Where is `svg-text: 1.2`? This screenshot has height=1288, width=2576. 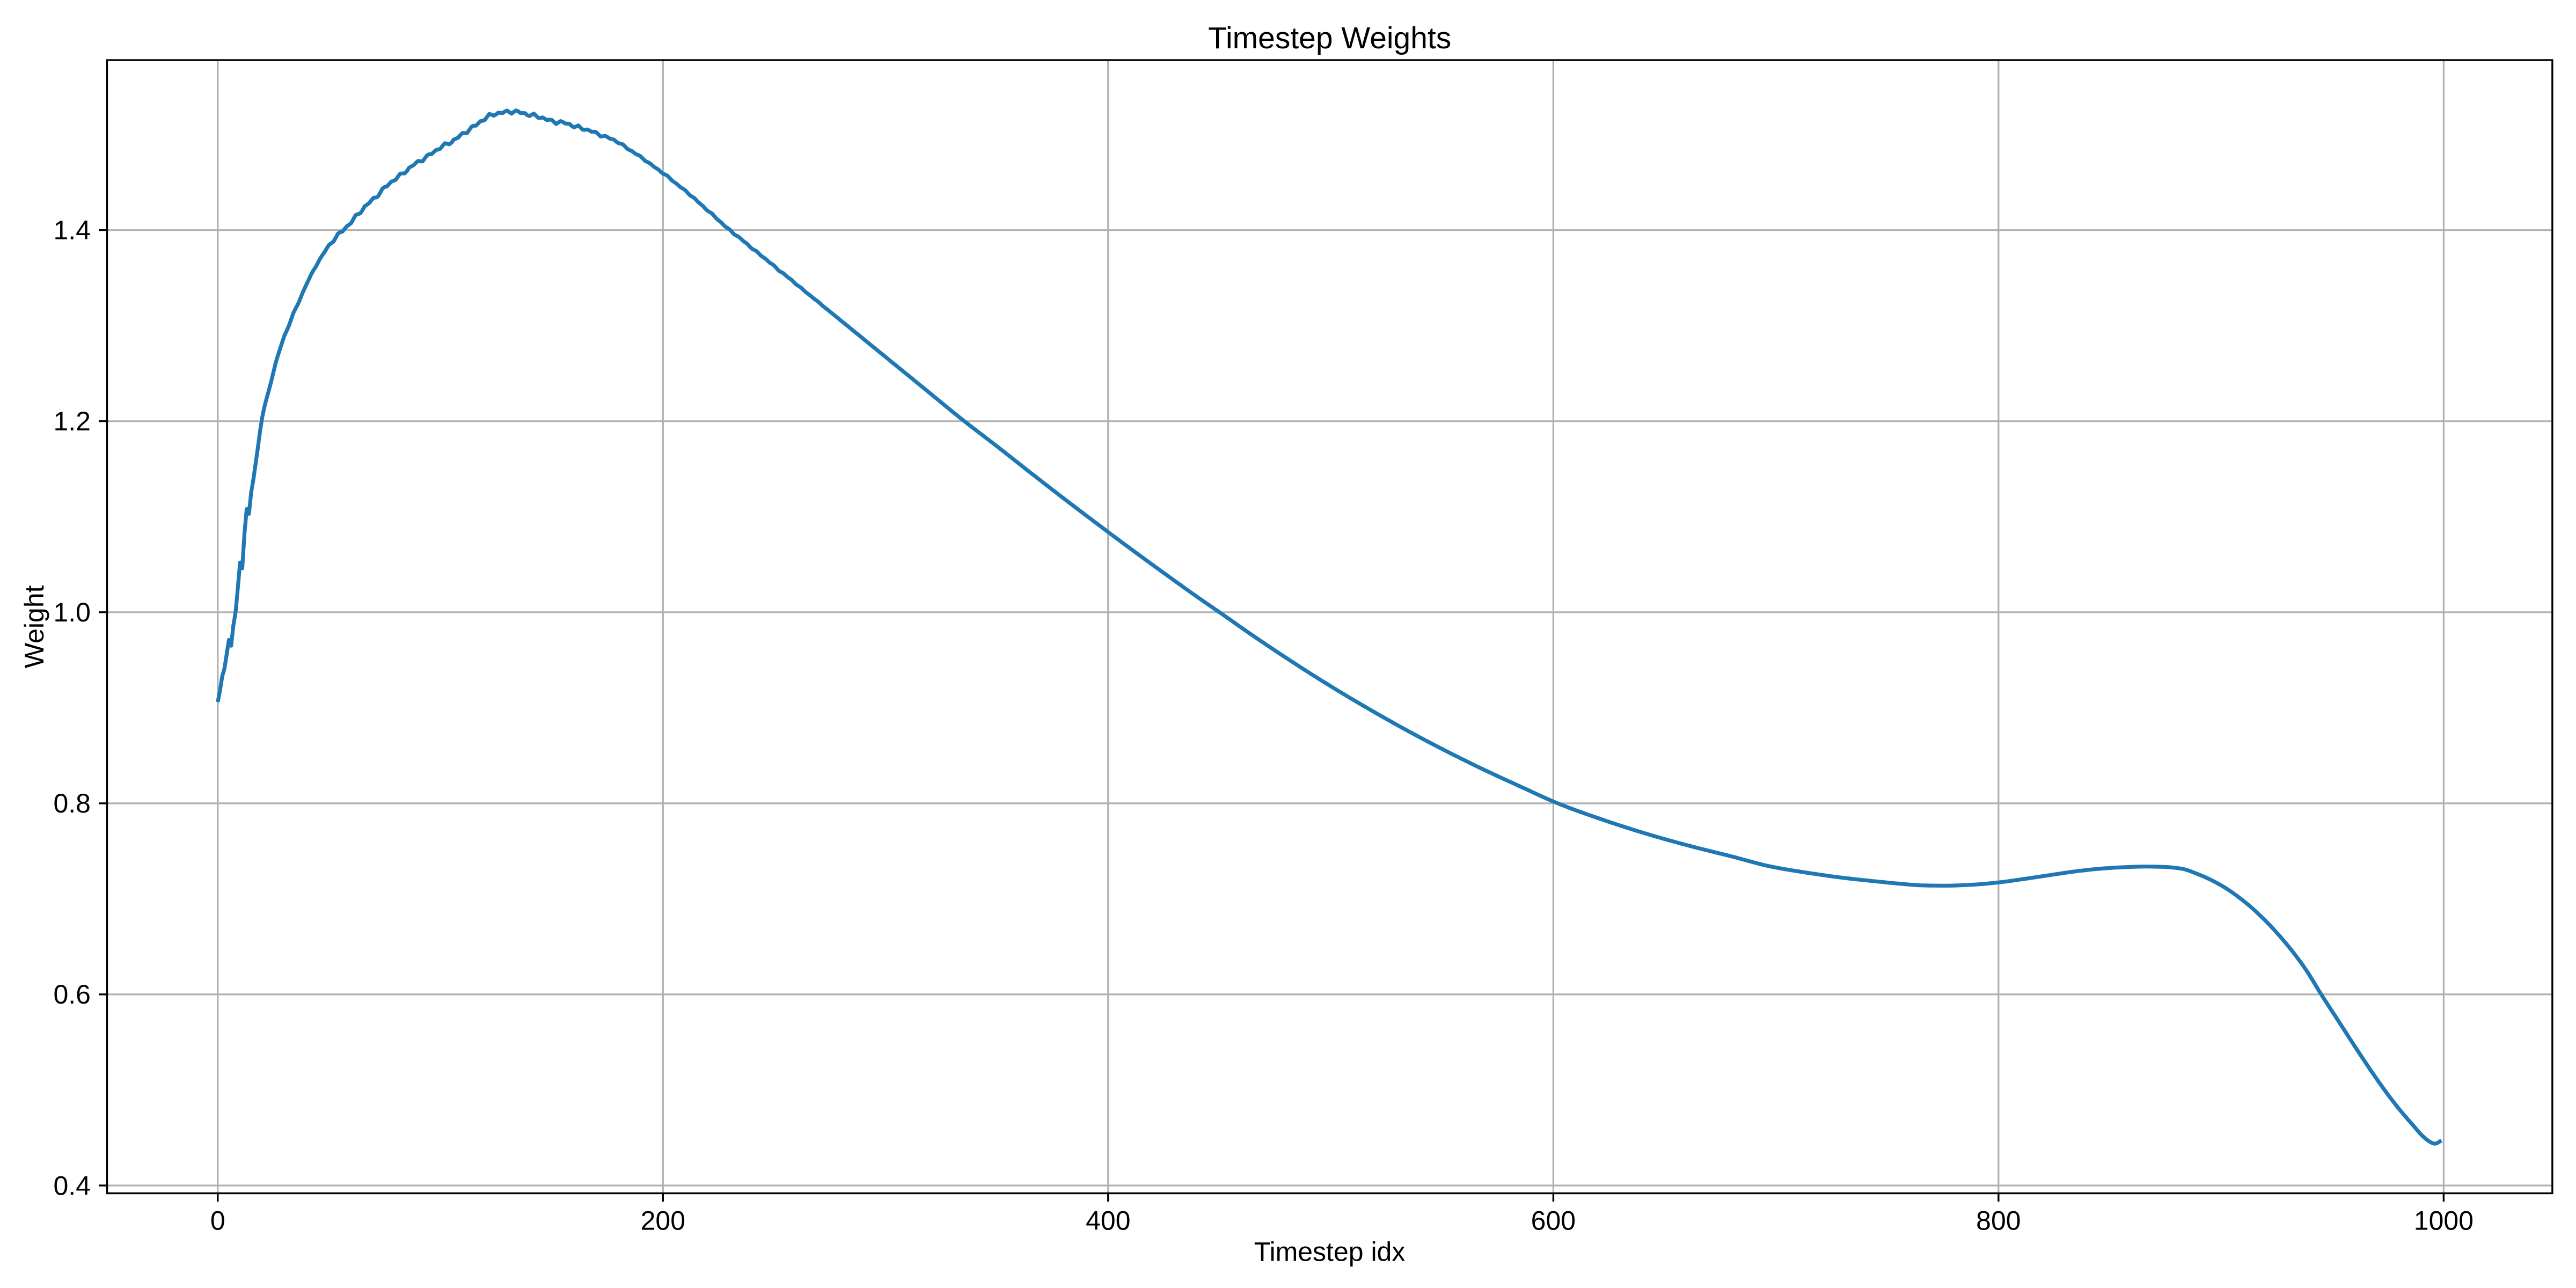 svg-text: 1.2 is located at coordinates (72, 421).